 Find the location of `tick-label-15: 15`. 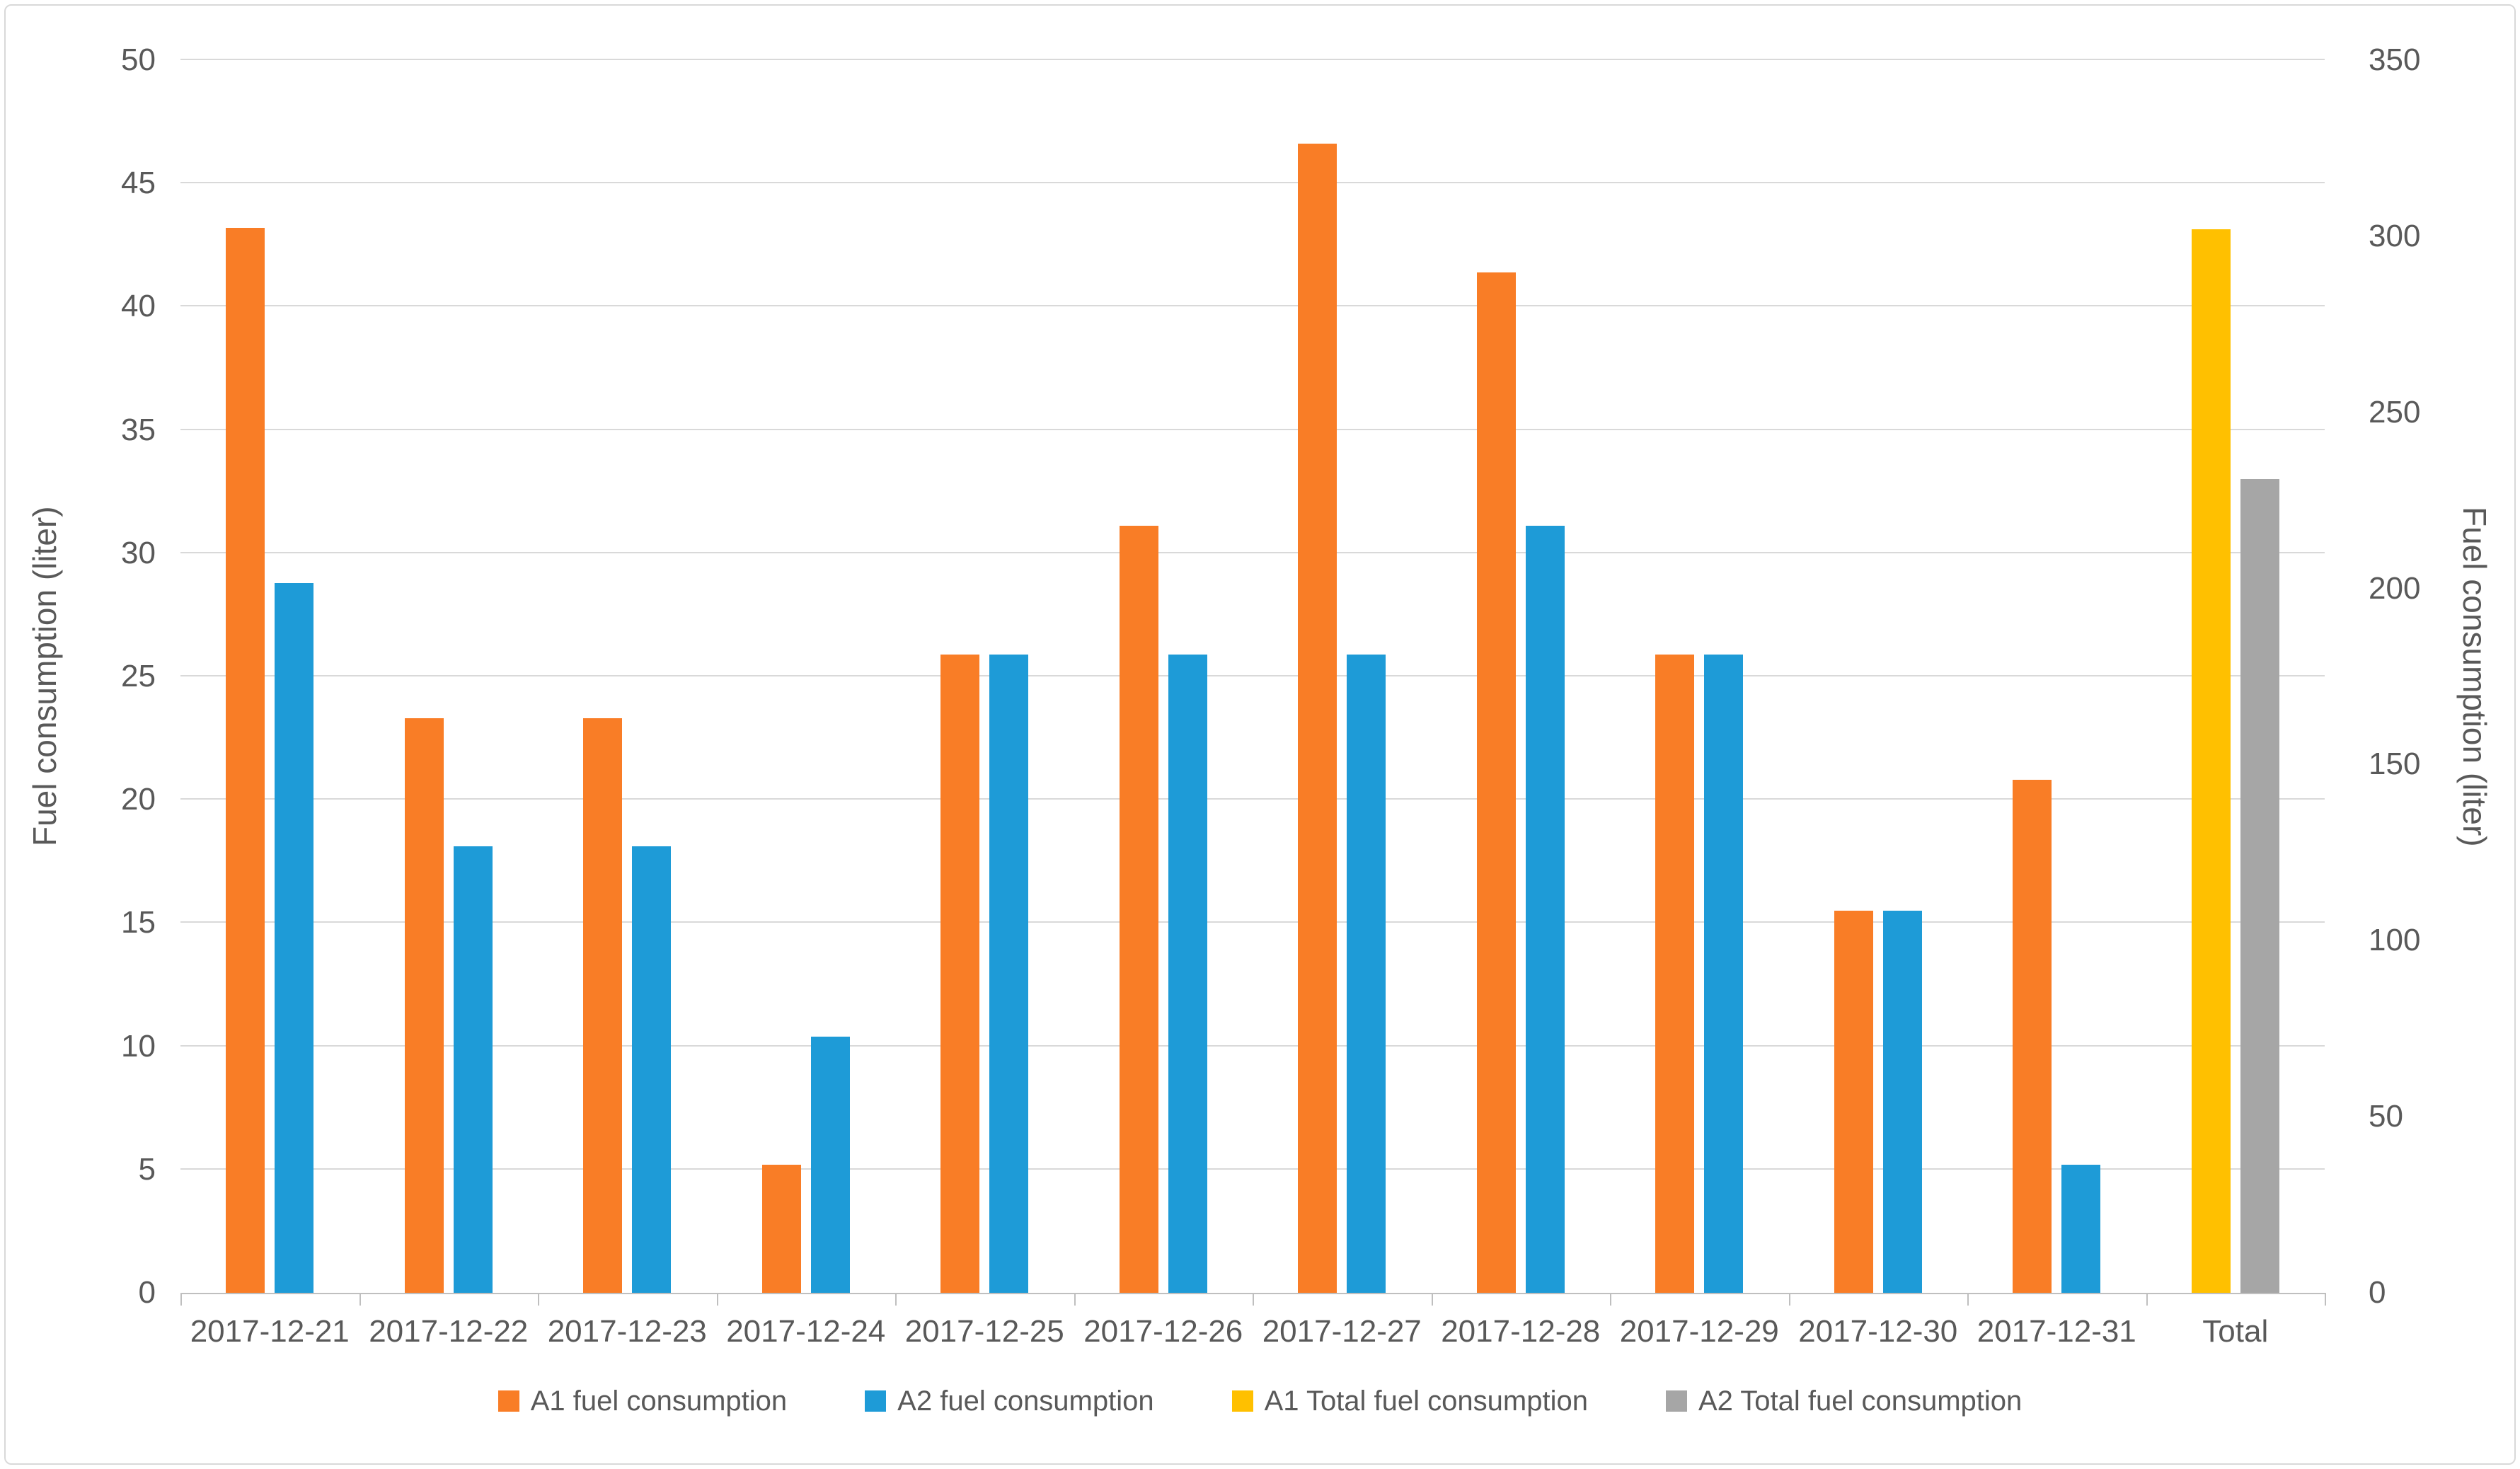

tick-label-15: 15 is located at coordinates (139, 922).